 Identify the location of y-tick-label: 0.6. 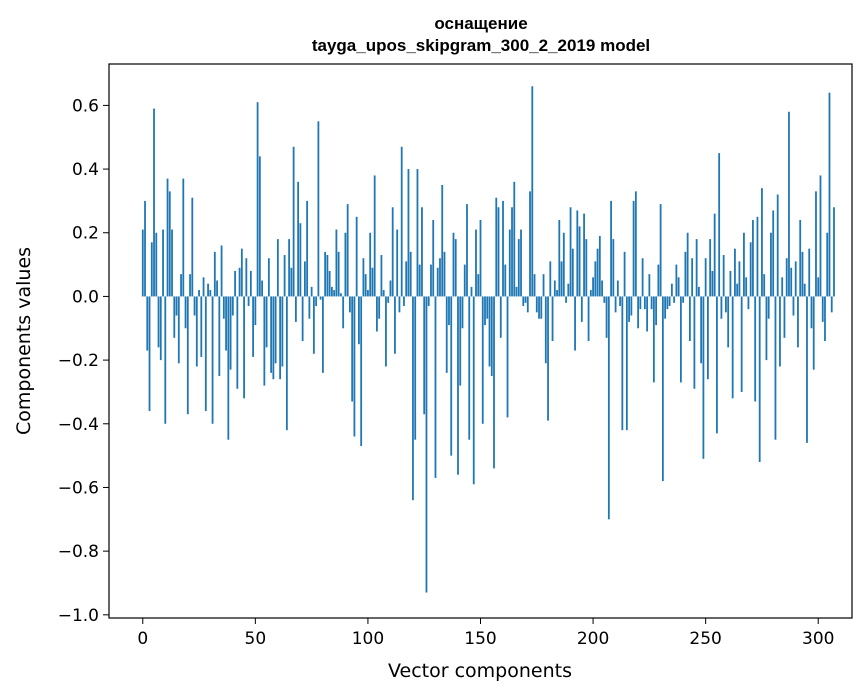
(85, 106).